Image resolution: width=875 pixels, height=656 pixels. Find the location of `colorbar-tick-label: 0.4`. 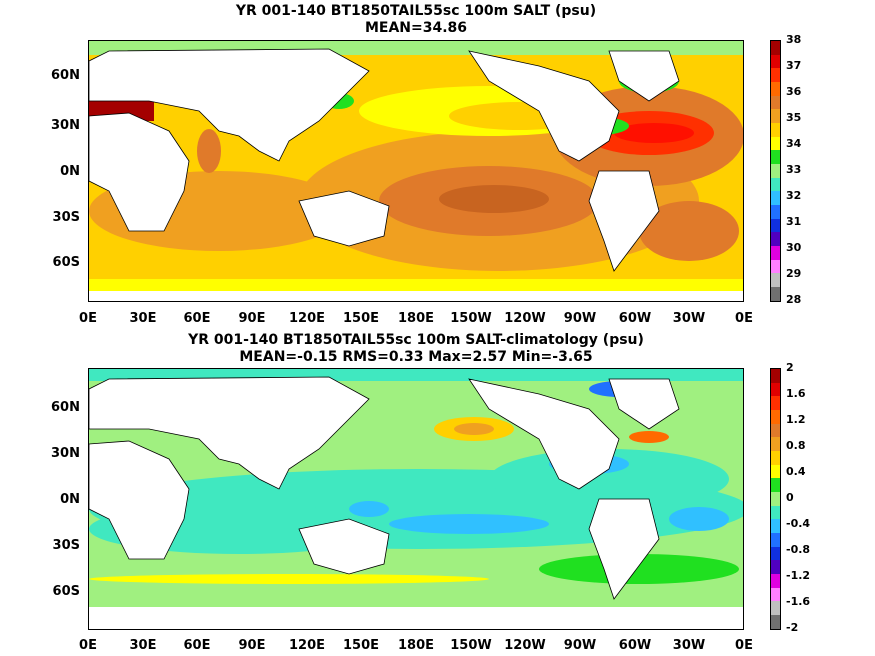

colorbar-tick-label: 0.4 is located at coordinates (796, 471).